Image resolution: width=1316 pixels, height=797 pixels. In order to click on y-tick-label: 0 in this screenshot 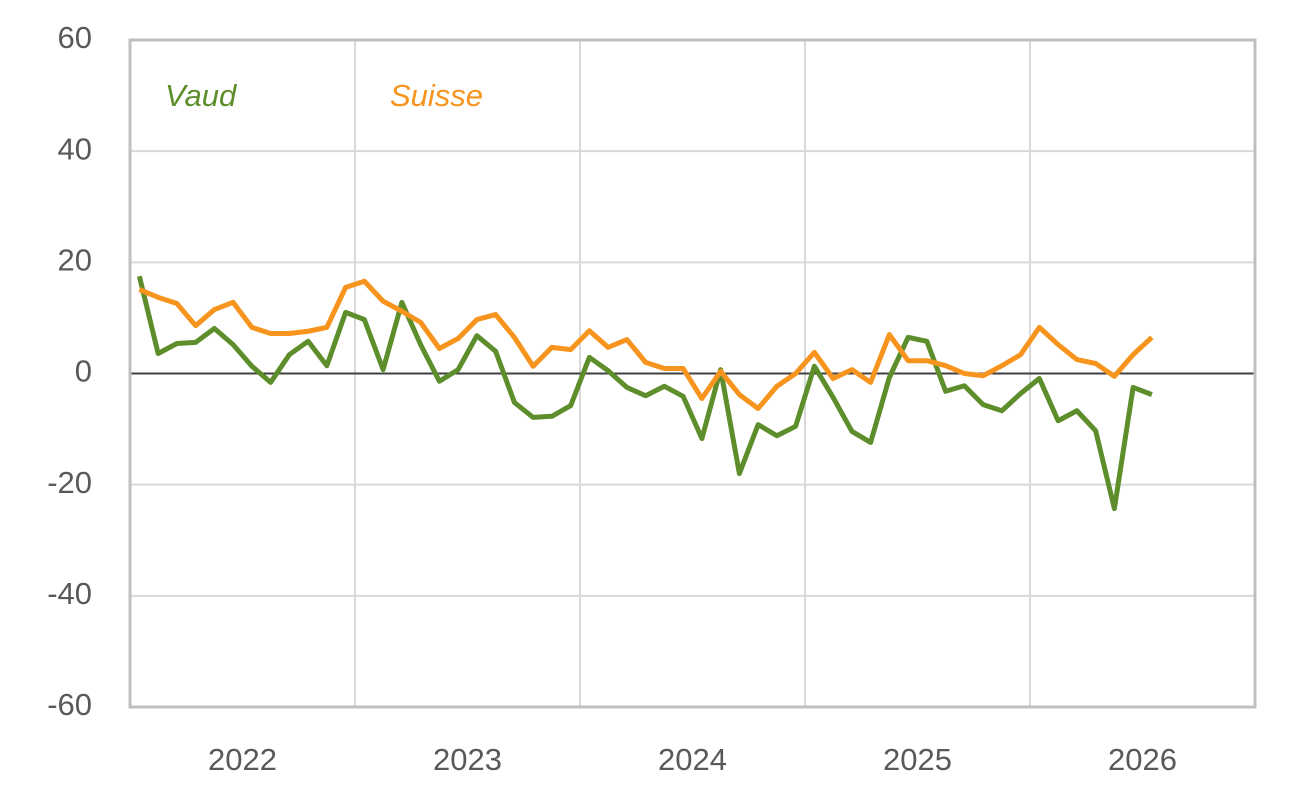, I will do `click(83, 371)`.